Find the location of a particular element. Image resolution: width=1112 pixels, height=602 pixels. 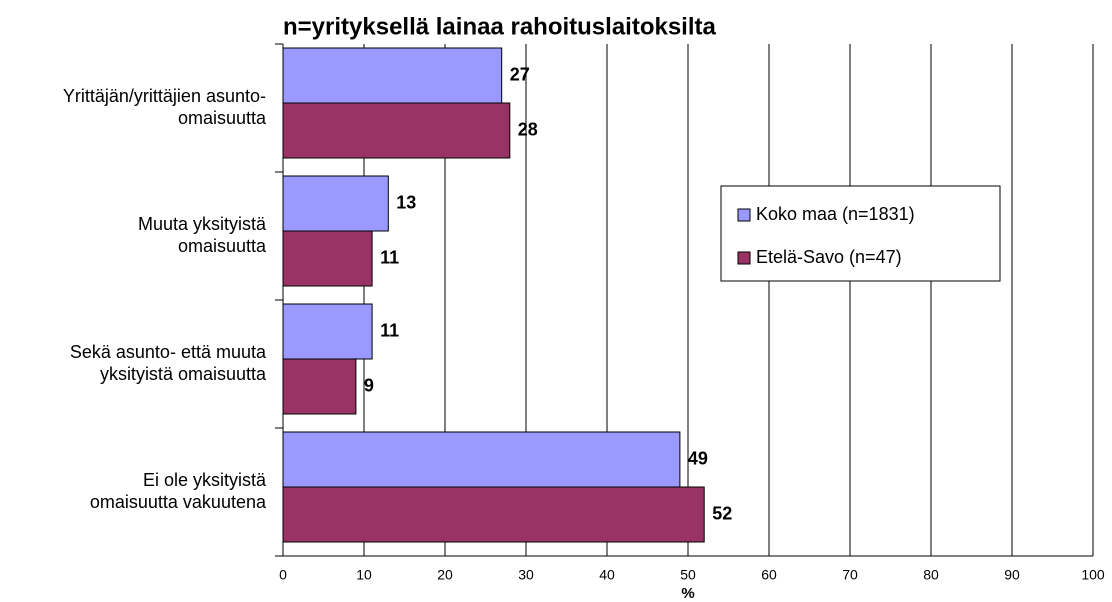

x-axis-label: % is located at coordinates (687, 593).